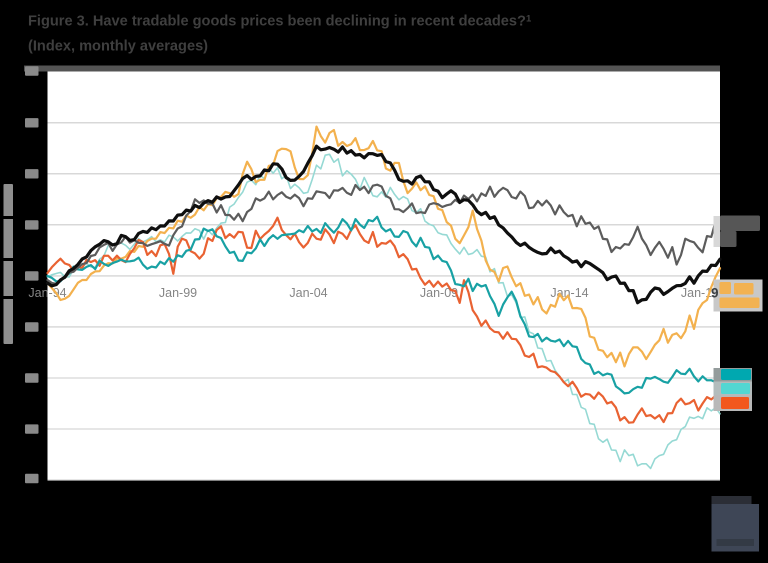 The width and height of the screenshot is (768, 563). Describe the element at coordinates (118, 47) in the screenshot. I see `svg-text: (Index, monthly averages)` at that location.